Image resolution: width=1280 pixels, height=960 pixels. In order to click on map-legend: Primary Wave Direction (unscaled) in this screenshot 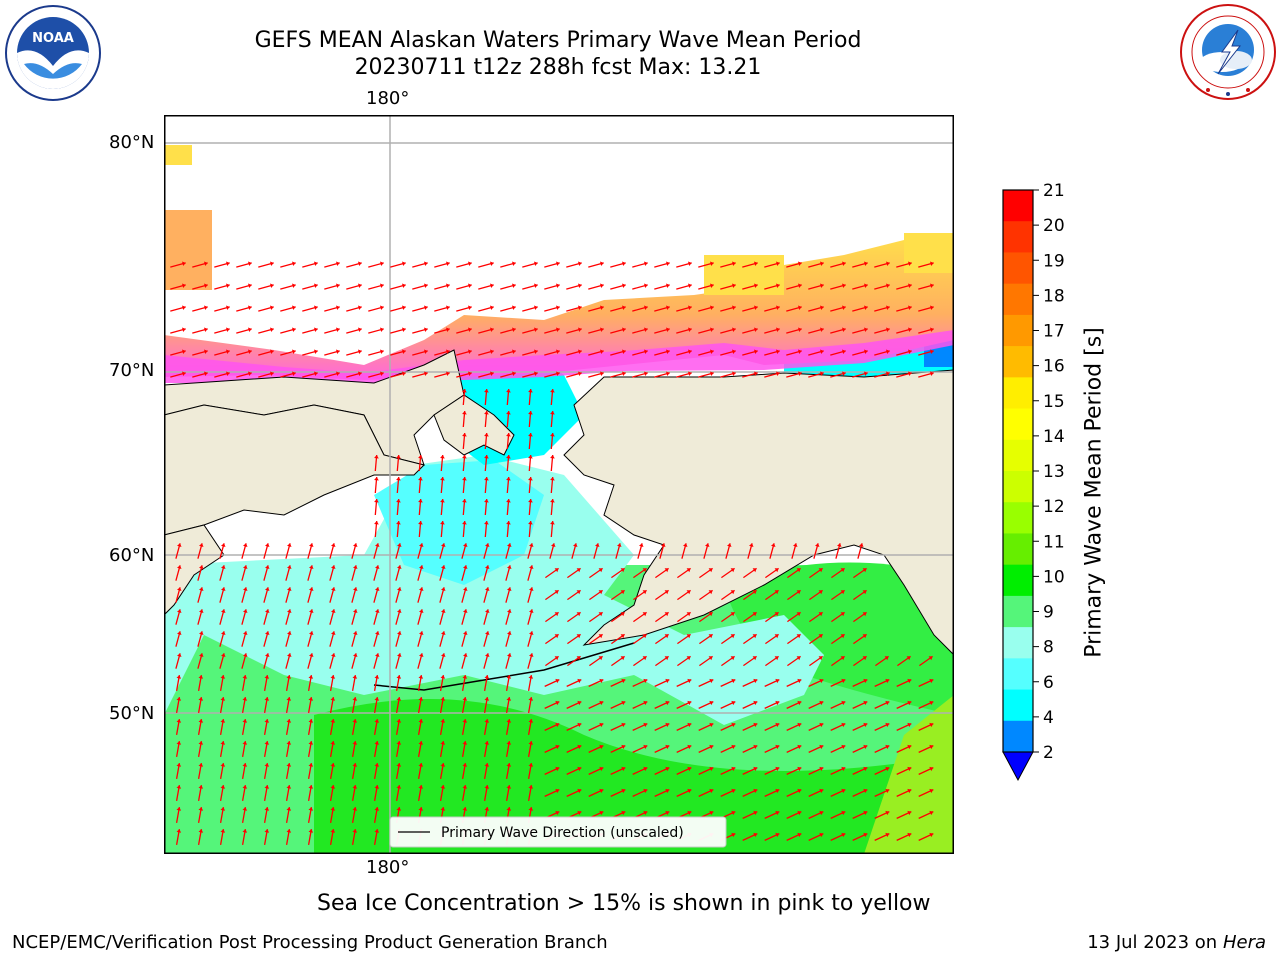, I will do `click(558, 832)`.